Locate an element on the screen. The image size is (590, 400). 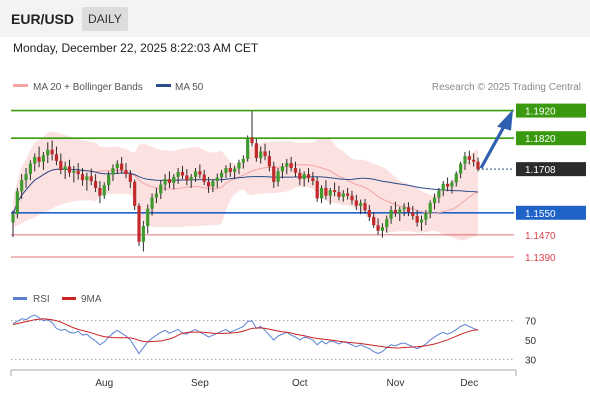
timeframe-button: DAILY is located at coordinates (105, 19).